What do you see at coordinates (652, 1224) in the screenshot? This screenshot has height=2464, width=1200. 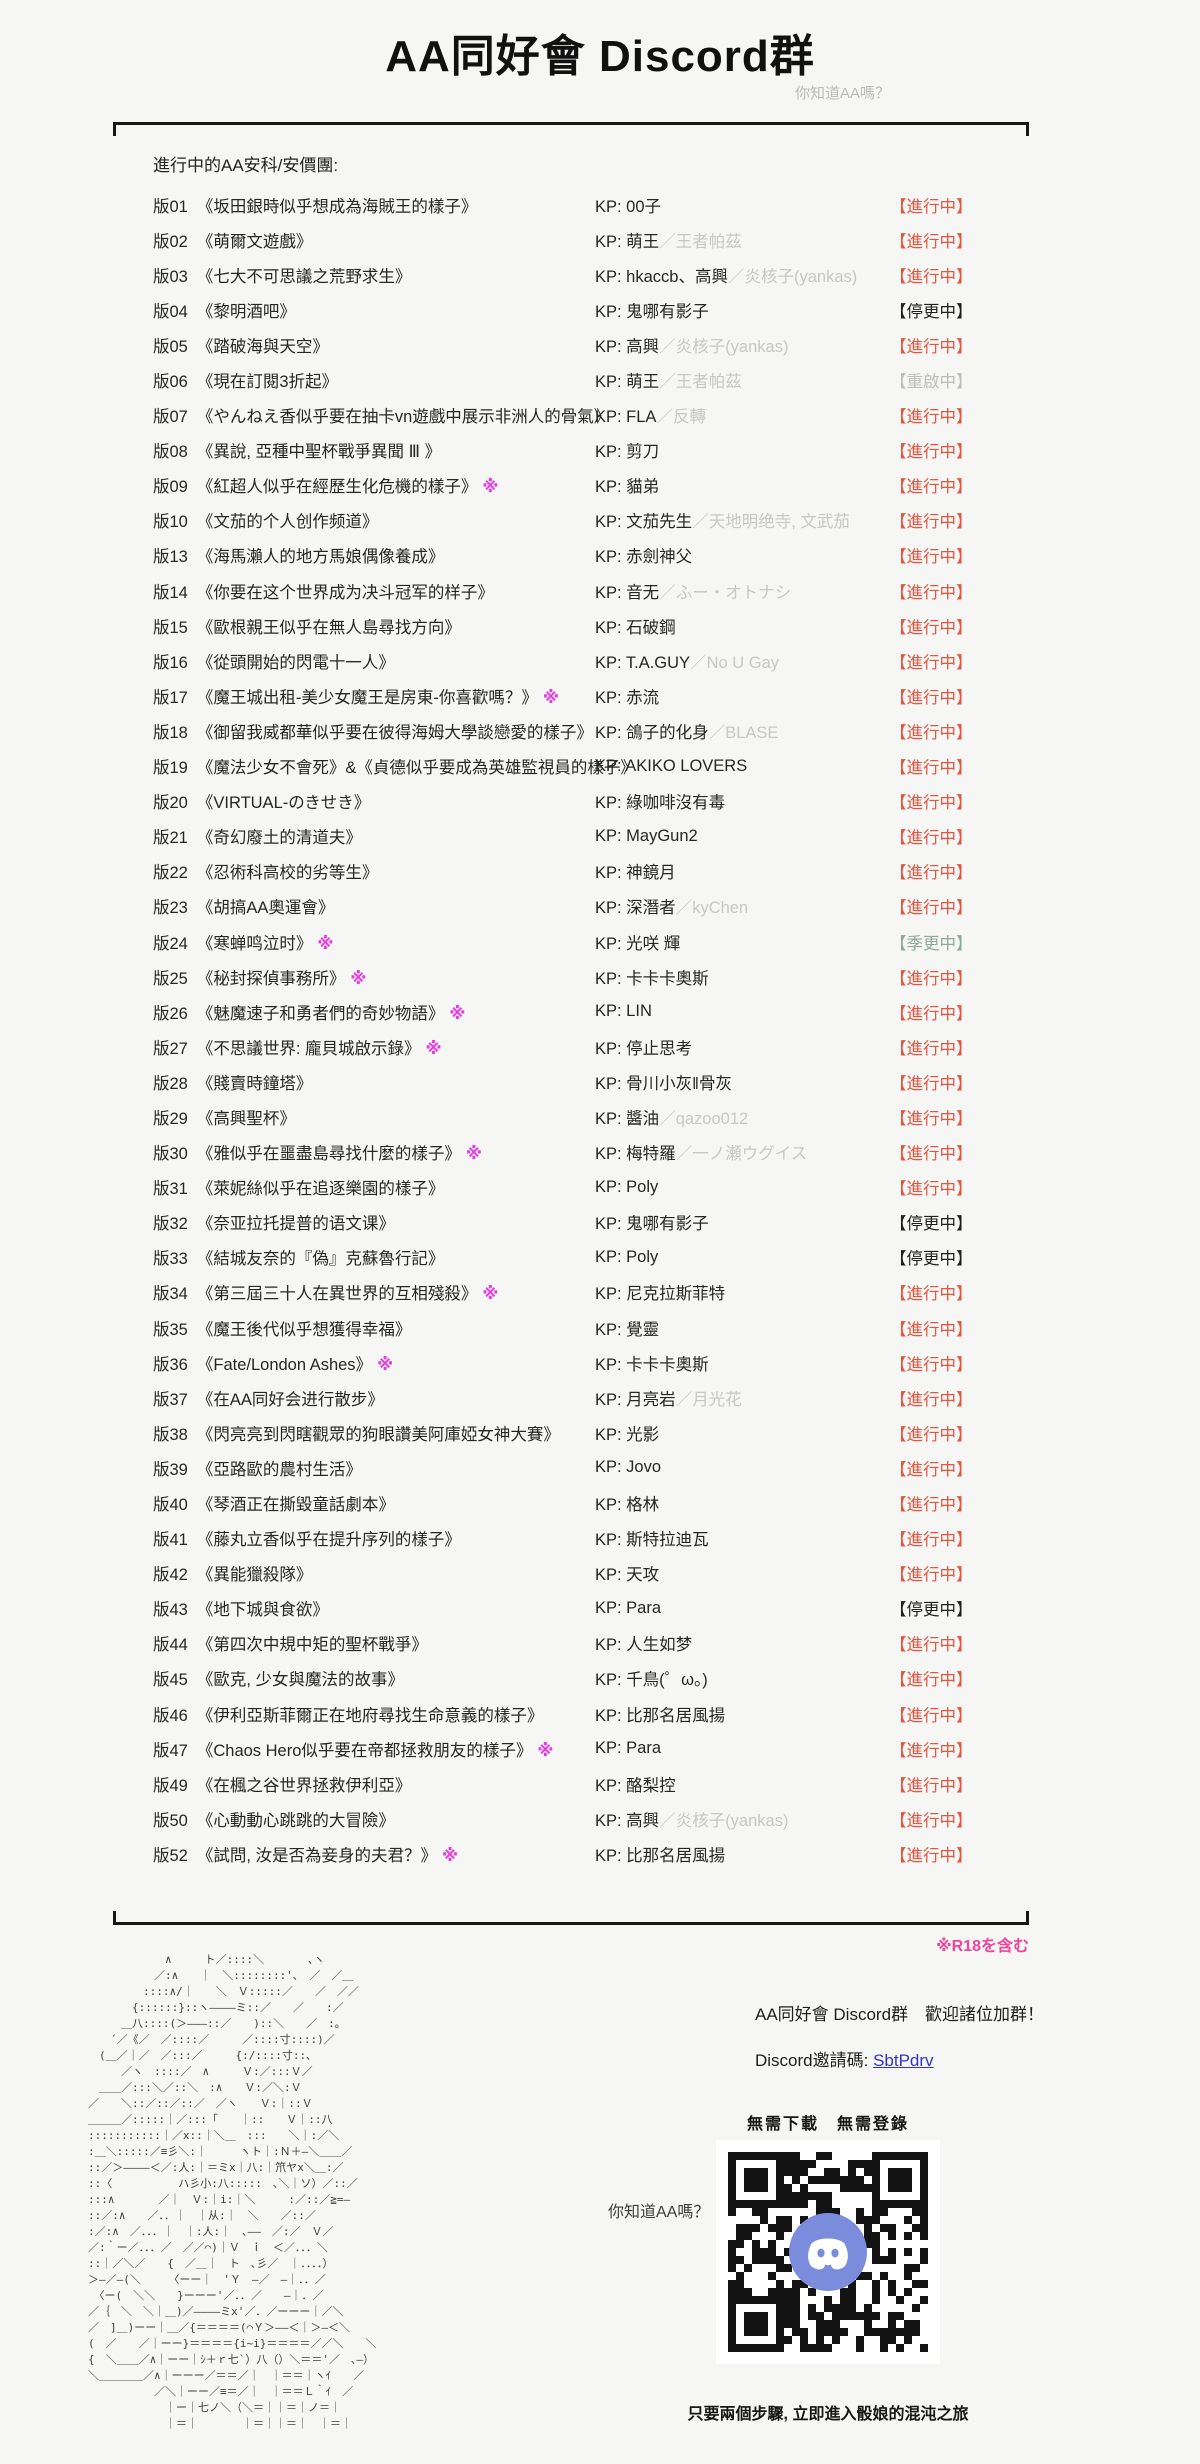 I see `kp-name: KP: 鬼哪有影子` at bounding box center [652, 1224].